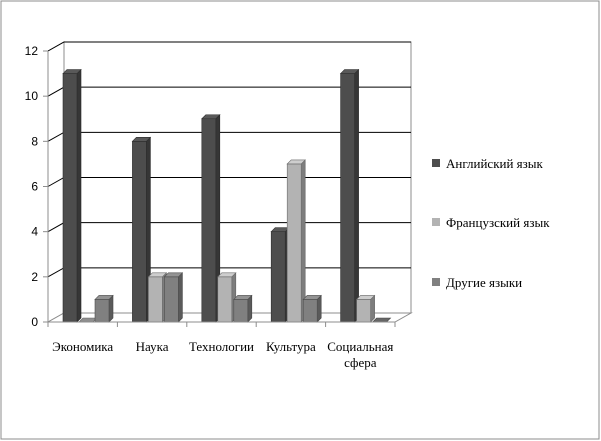 Image resolution: width=601 pixels, height=441 pixels. Describe the element at coordinates (34, 277) in the screenshot. I see `y-tick-label: 2` at that location.